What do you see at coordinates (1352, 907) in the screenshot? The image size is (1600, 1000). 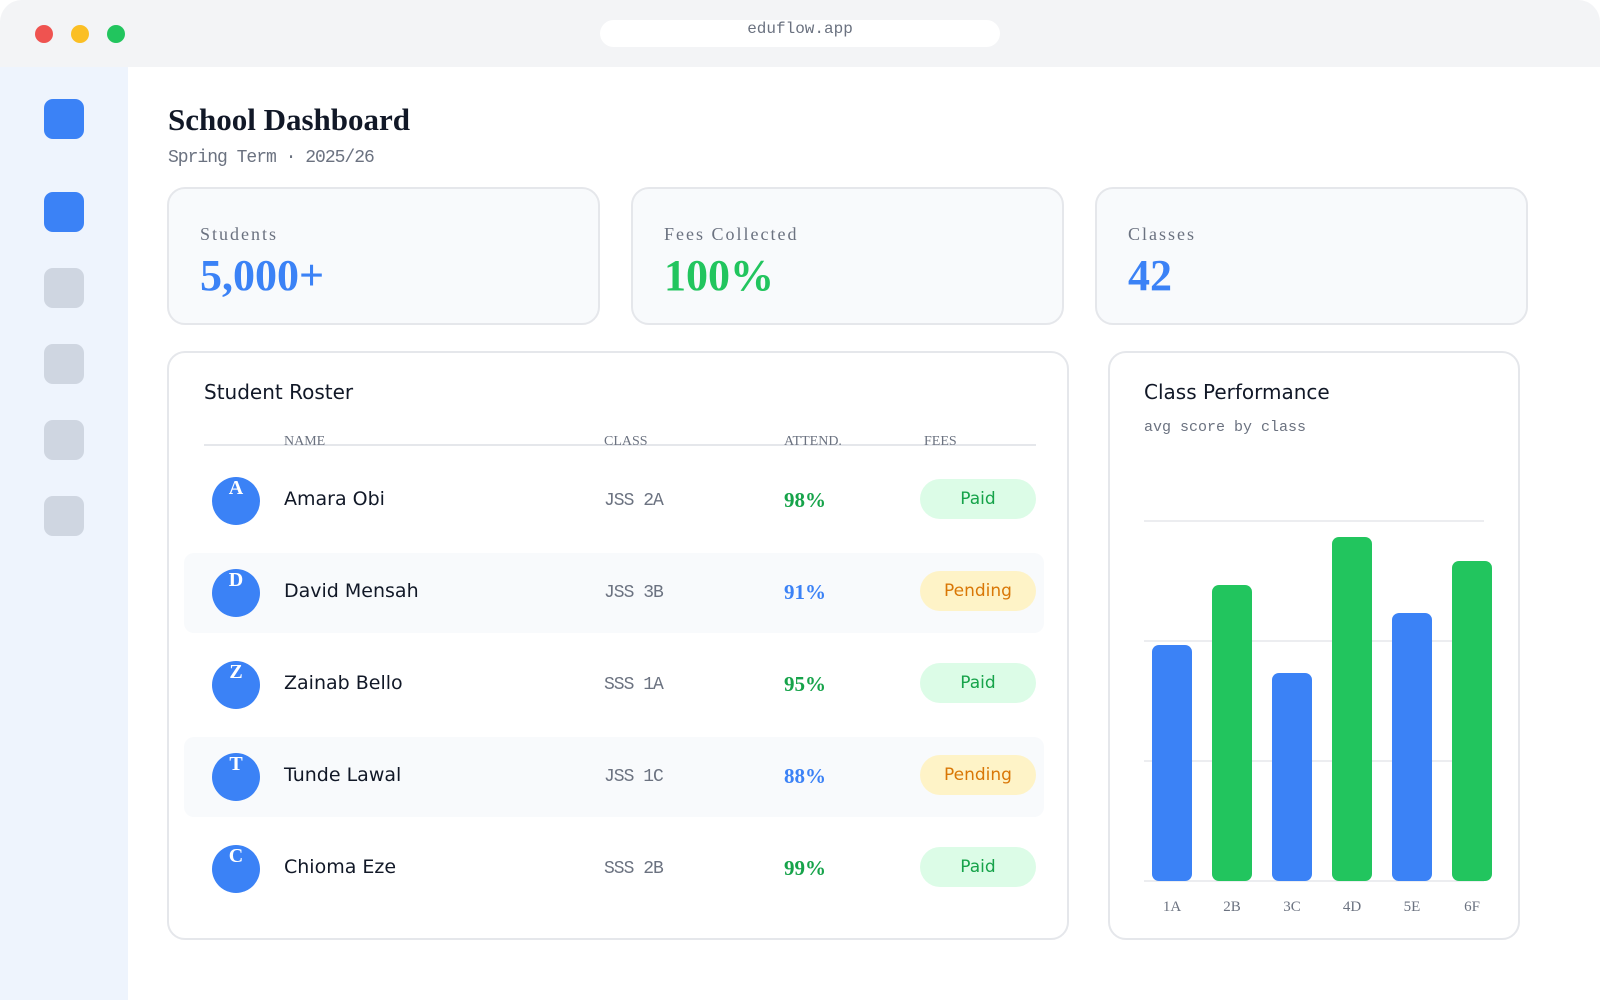 I see `x-tick-label: 4D` at bounding box center [1352, 907].